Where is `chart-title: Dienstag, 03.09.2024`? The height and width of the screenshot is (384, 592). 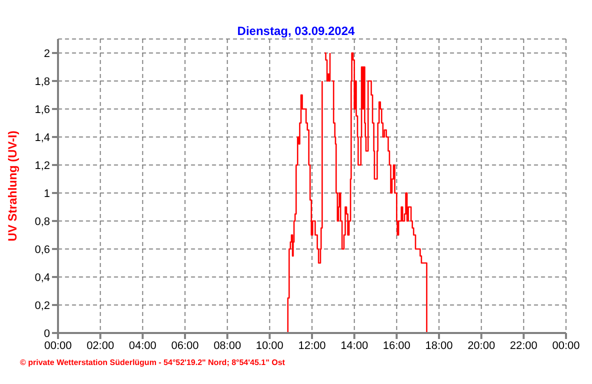 chart-title: Dienstag, 03.09.2024 is located at coordinates (296, 31).